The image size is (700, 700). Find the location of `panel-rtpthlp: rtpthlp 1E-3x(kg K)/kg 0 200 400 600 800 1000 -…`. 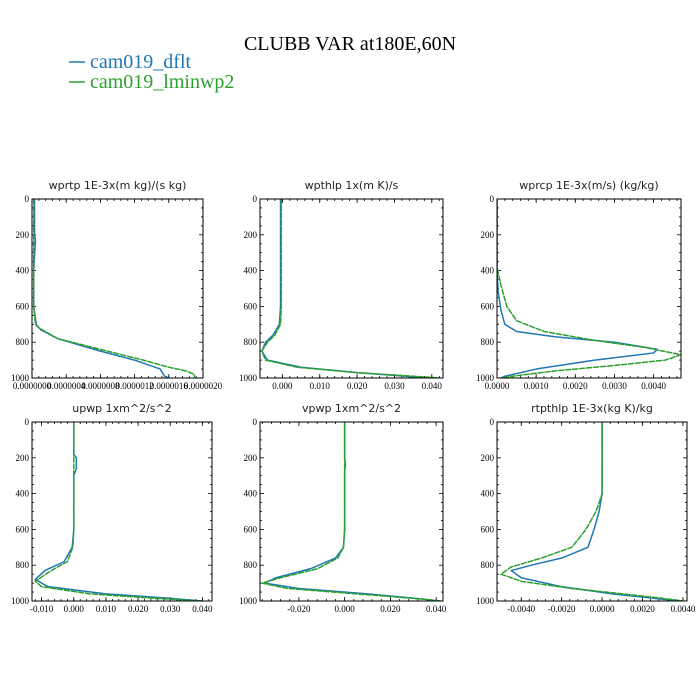

panel-rtpthlp: rtpthlp 1E-3x(kg K)/kg 0 200 400 600 800 1000 -… is located at coordinates (586, 508).